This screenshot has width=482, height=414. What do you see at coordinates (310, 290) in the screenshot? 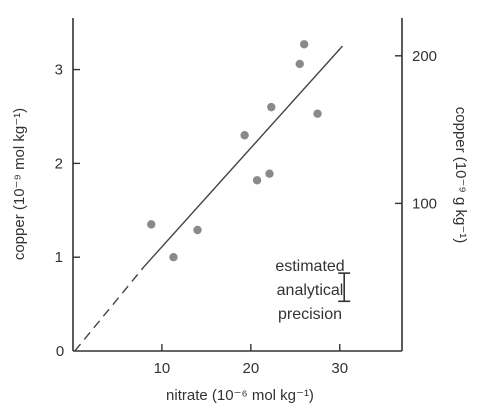
I see `annotation-line-2: analytical` at bounding box center [310, 290].